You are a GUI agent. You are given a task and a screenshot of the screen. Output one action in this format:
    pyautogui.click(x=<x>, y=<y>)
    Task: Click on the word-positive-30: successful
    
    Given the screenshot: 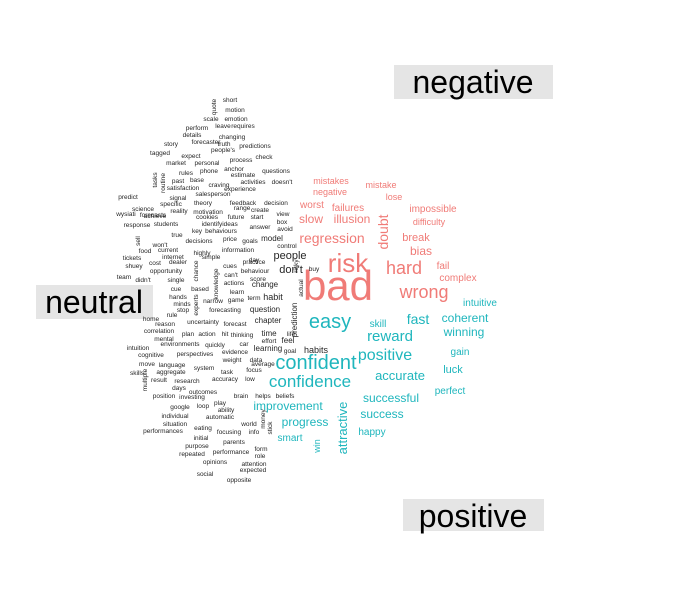 What is the action you would take?
    pyautogui.click(x=391, y=398)
    